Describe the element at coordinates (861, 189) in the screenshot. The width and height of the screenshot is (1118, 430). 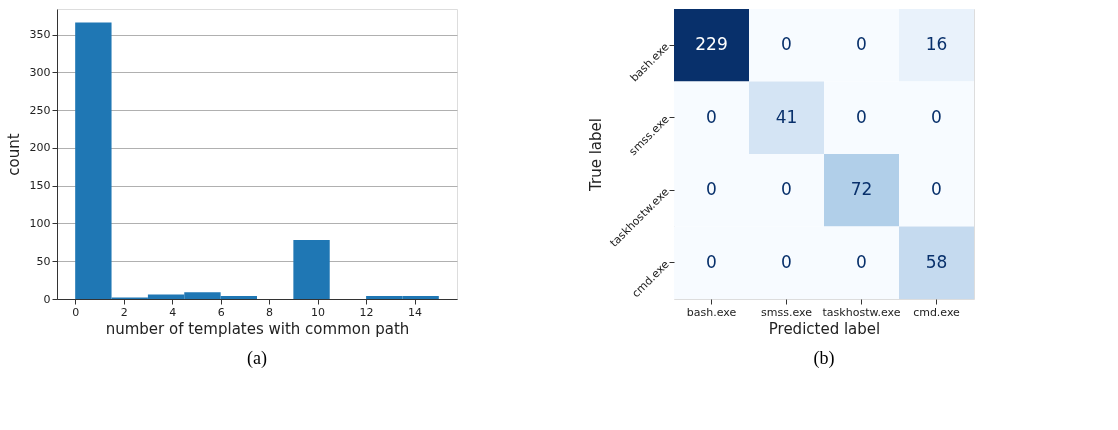
I see `data-label: 72` at that location.